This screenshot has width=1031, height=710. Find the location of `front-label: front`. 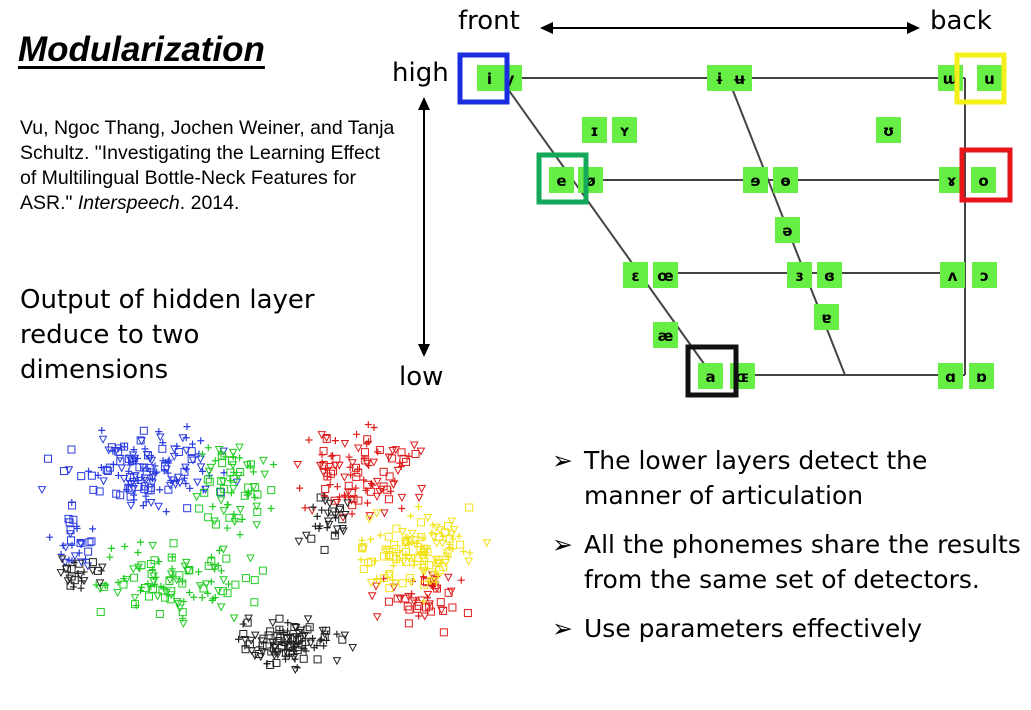

front-label: front is located at coordinates (489, 21).